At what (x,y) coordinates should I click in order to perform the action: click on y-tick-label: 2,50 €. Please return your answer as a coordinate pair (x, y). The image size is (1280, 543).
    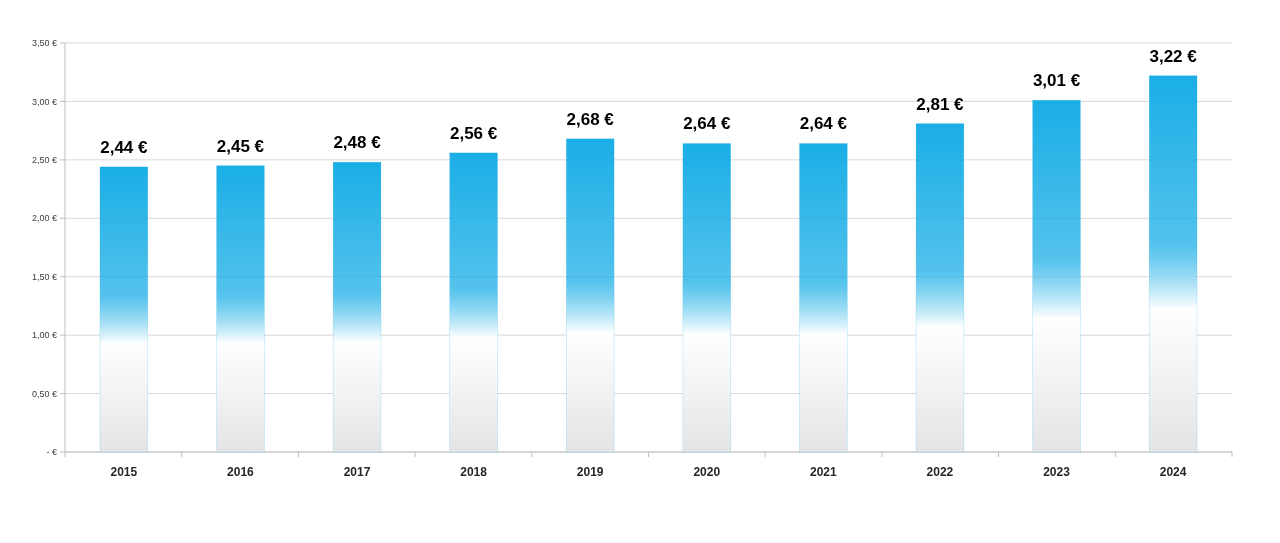
    Looking at the image, I should click on (44, 160).